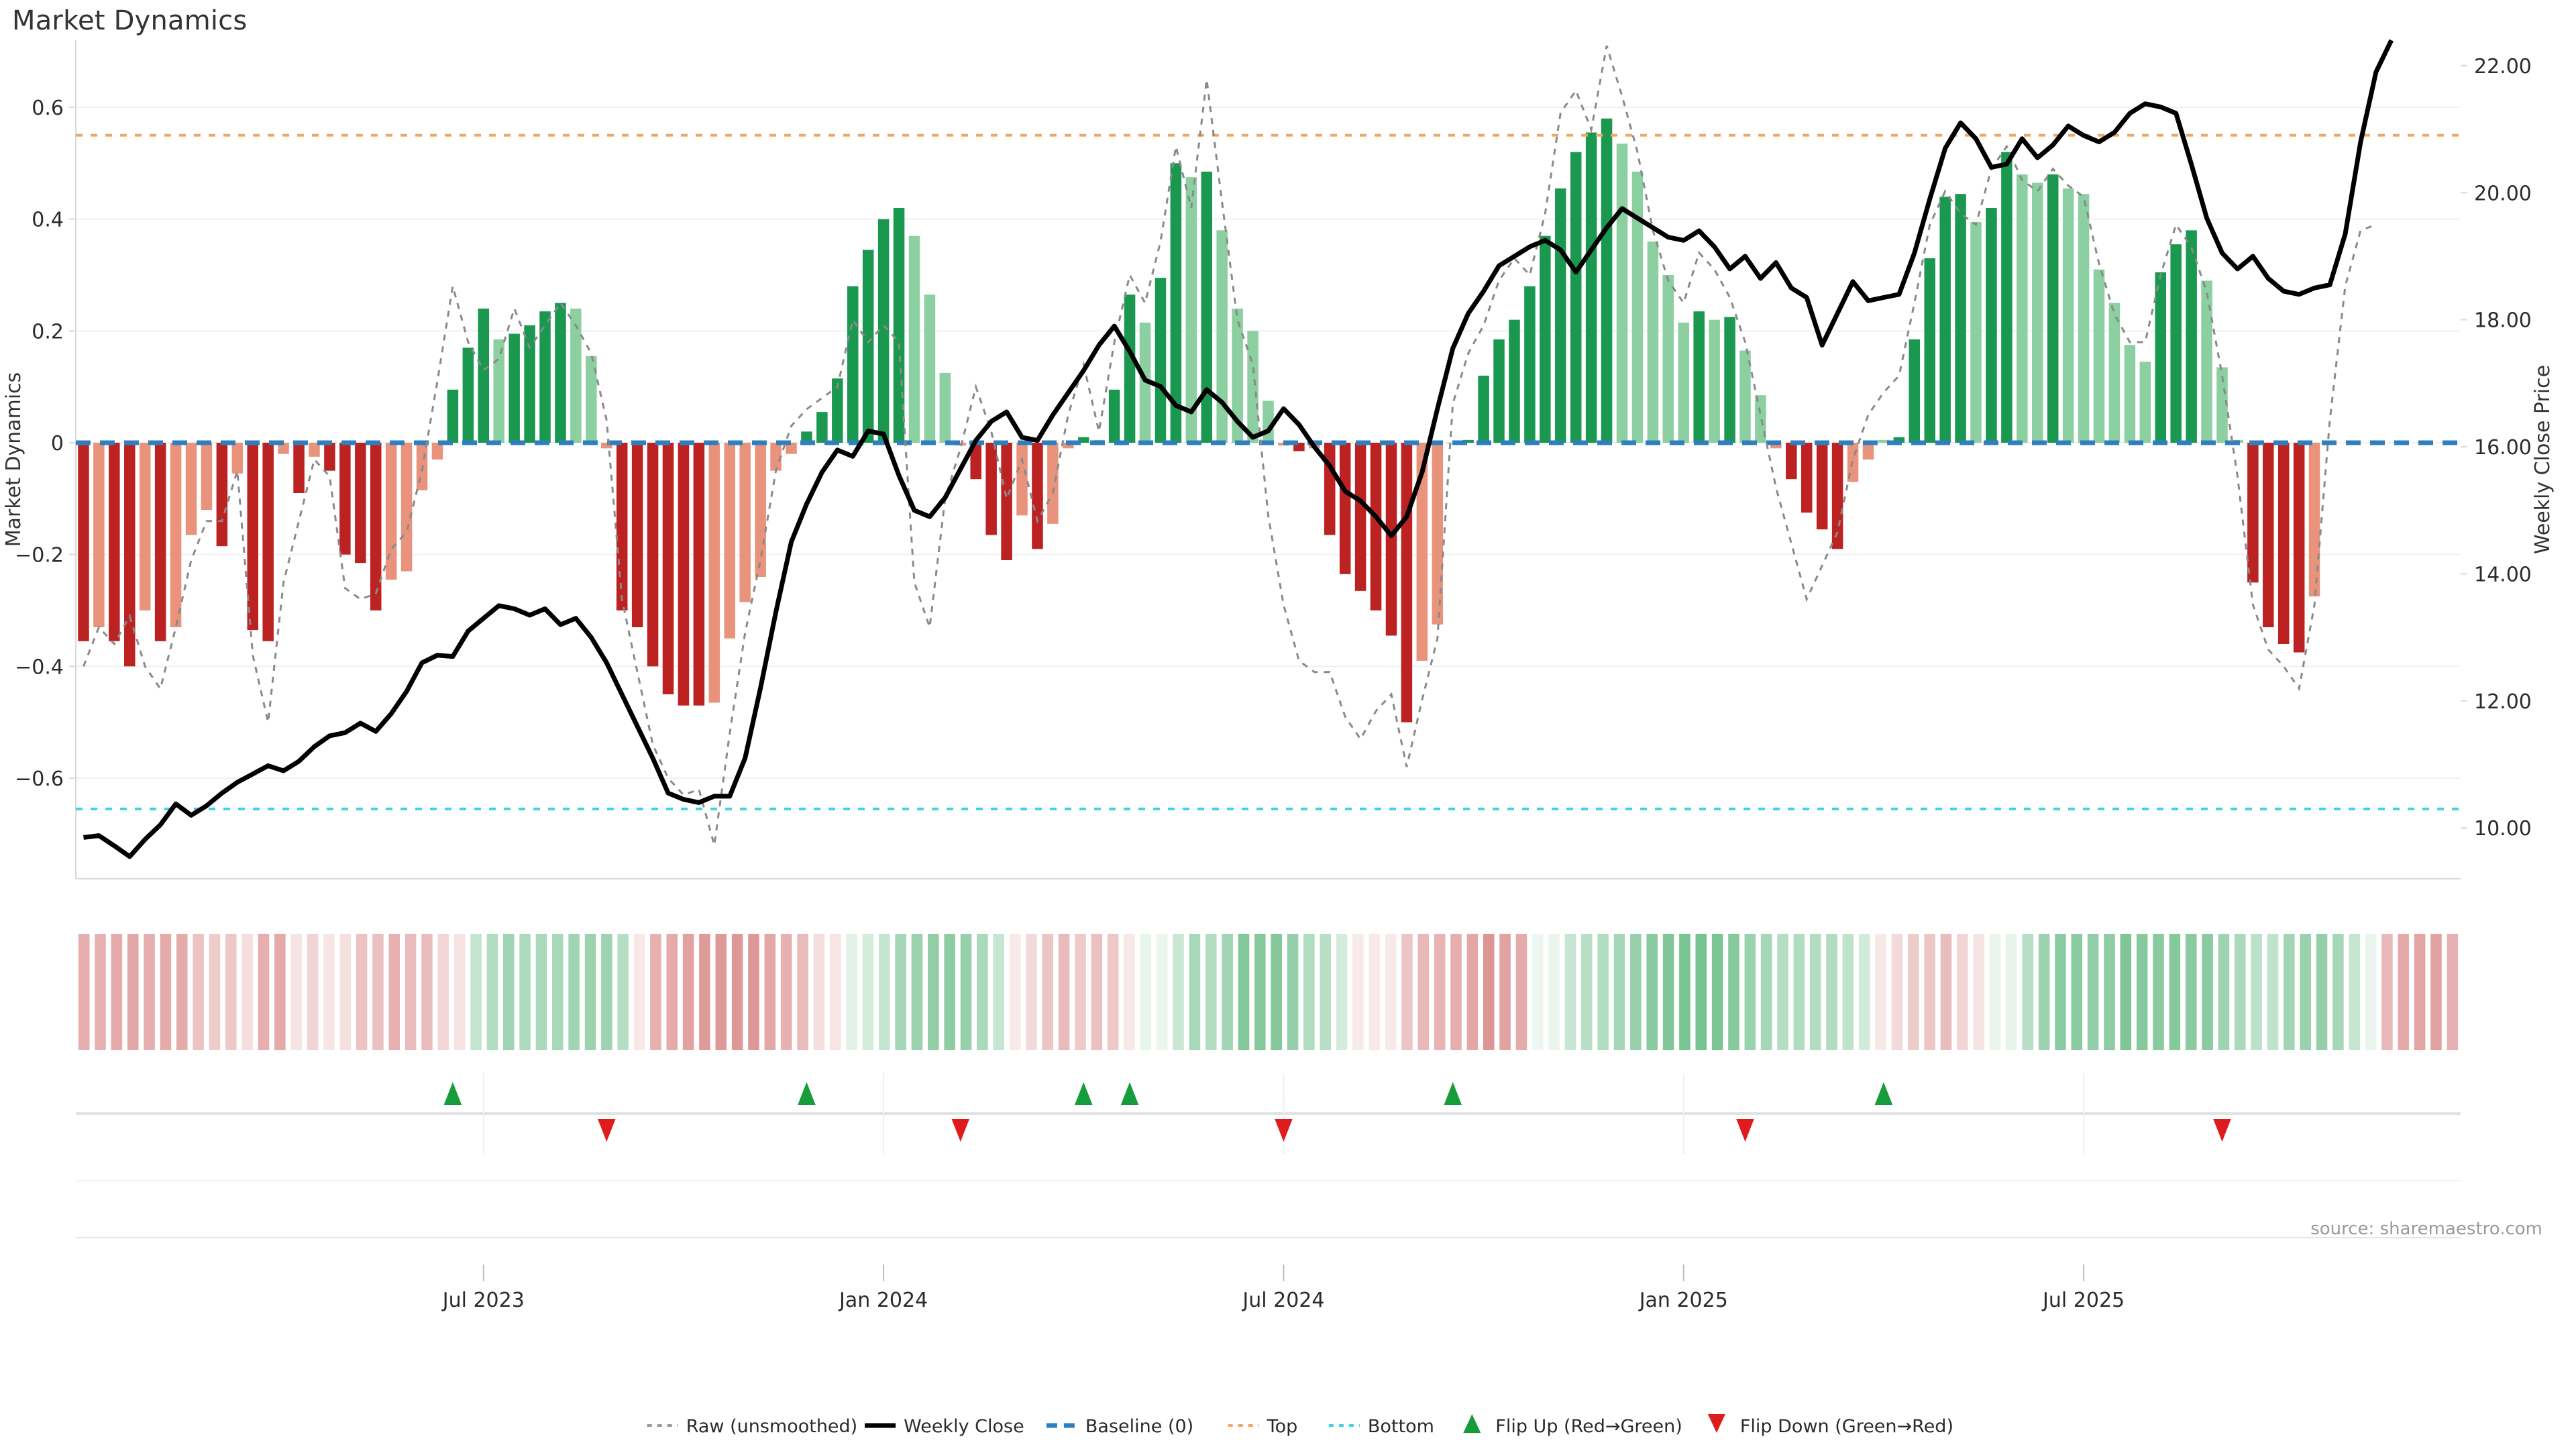  I want to click on legend-label: Baseline (0), so click(1139, 1426).